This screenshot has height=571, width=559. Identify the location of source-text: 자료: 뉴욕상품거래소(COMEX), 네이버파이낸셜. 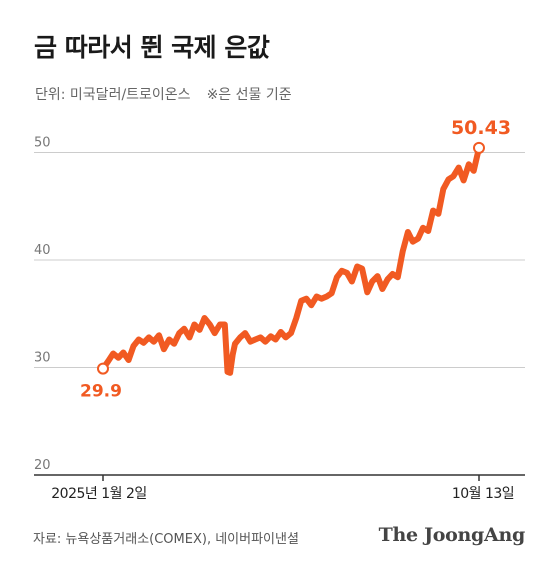
(166, 539).